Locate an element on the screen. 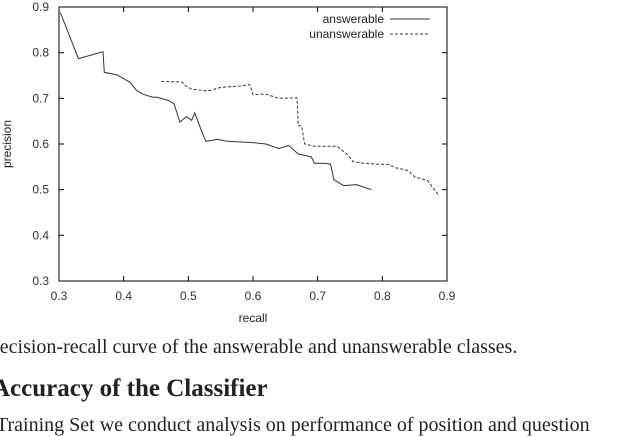 The height and width of the screenshot is (437, 620). y-tick-label: 0.8 is located at coordinates (40, 53).